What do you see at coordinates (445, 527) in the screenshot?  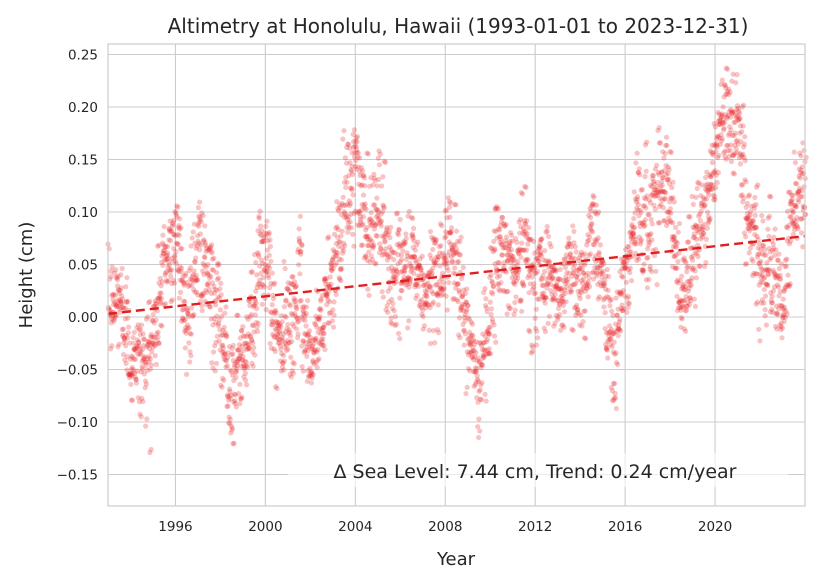 I see `x-tick-labels: 1996 2000 2004 2008 2012 2016 2020` at bounding box center [445, 527].